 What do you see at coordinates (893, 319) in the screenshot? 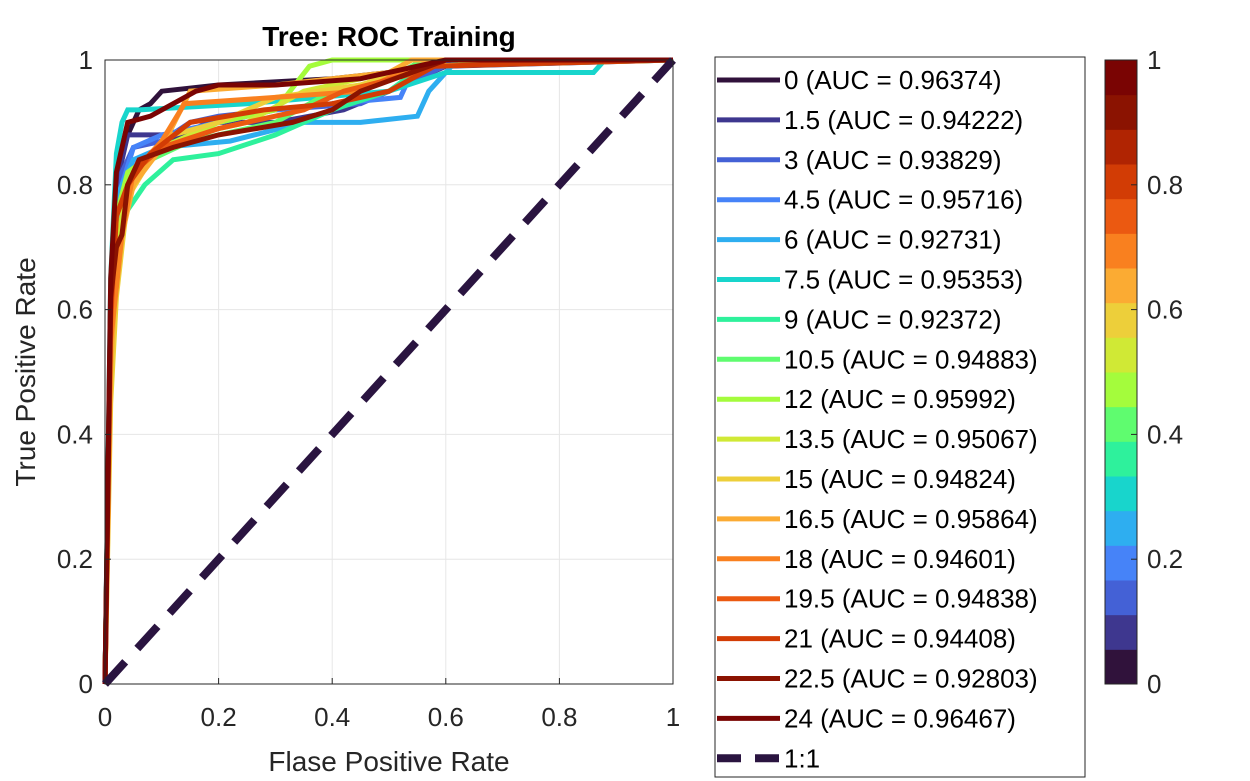
I see `legend-label-6: 9 (AUC = 0.92372)` at bounding box center [893, 319].